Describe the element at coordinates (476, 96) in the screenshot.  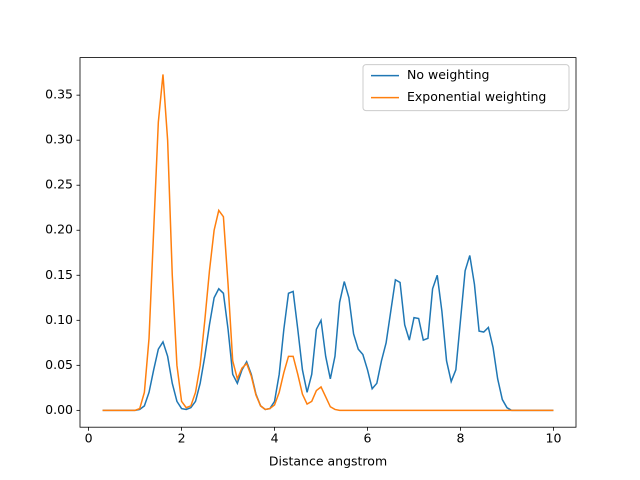
I see `legend-label: Exponential weighting` at that location.